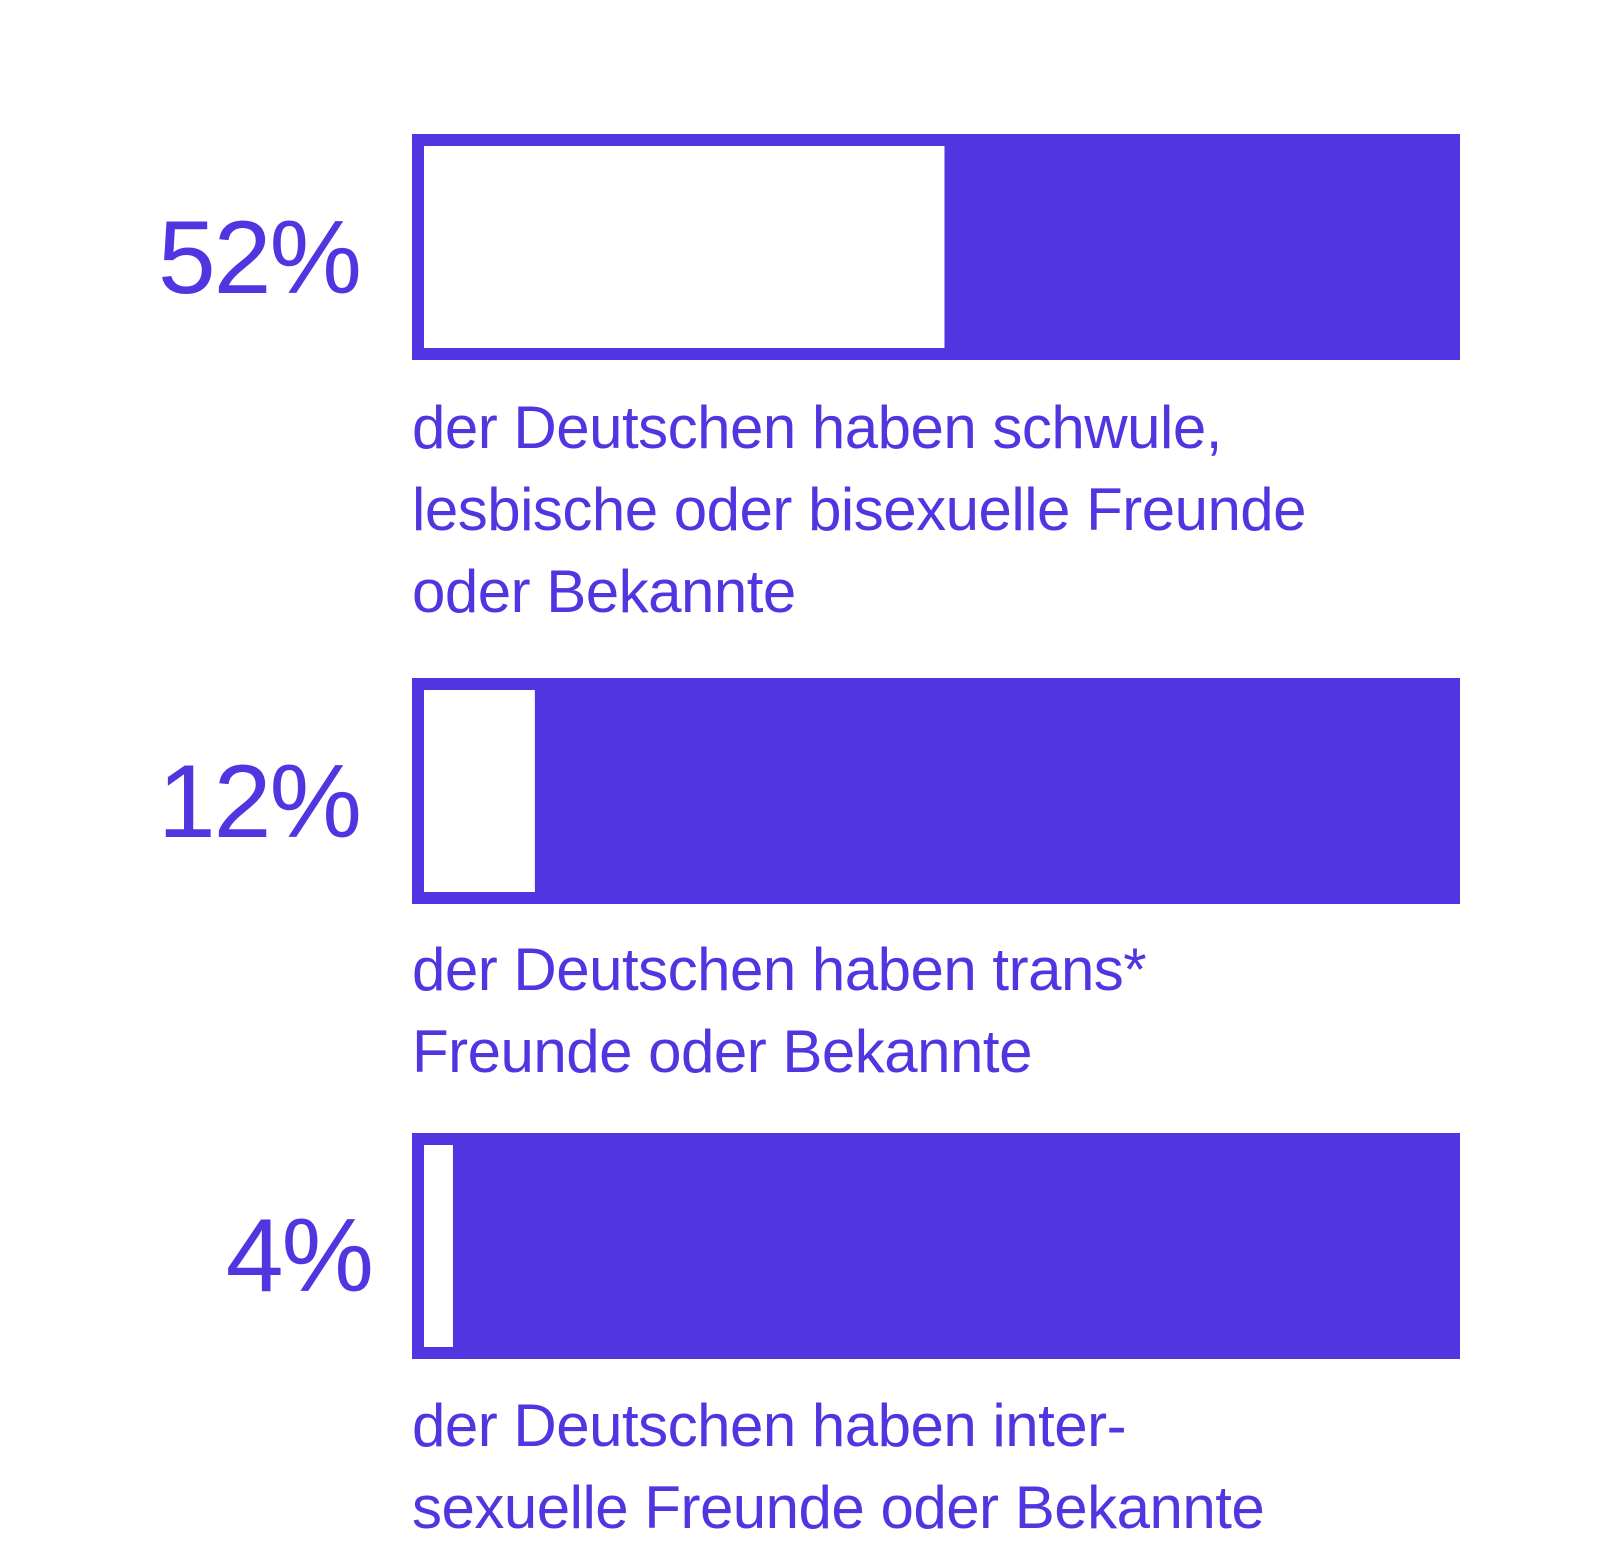  I want to click on description-row-3-line-1: der Deutschen haben inter-, so click(769, 1425).